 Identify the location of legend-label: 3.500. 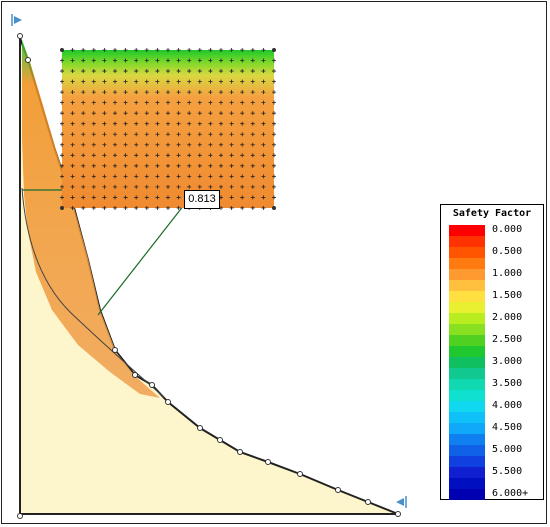
(507, 383).